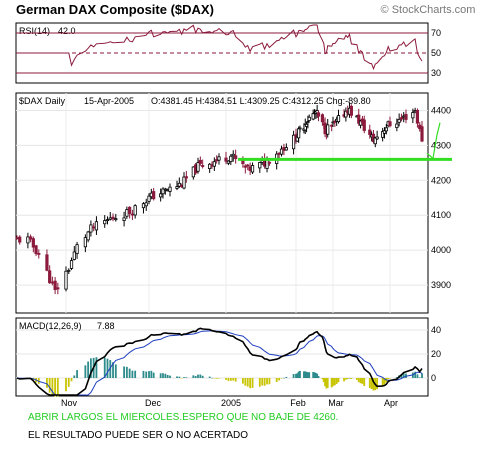  Describe the element at coordinates (109, 101) in the screenshot. I see `price-date: 15-Apr-2005` at that location.